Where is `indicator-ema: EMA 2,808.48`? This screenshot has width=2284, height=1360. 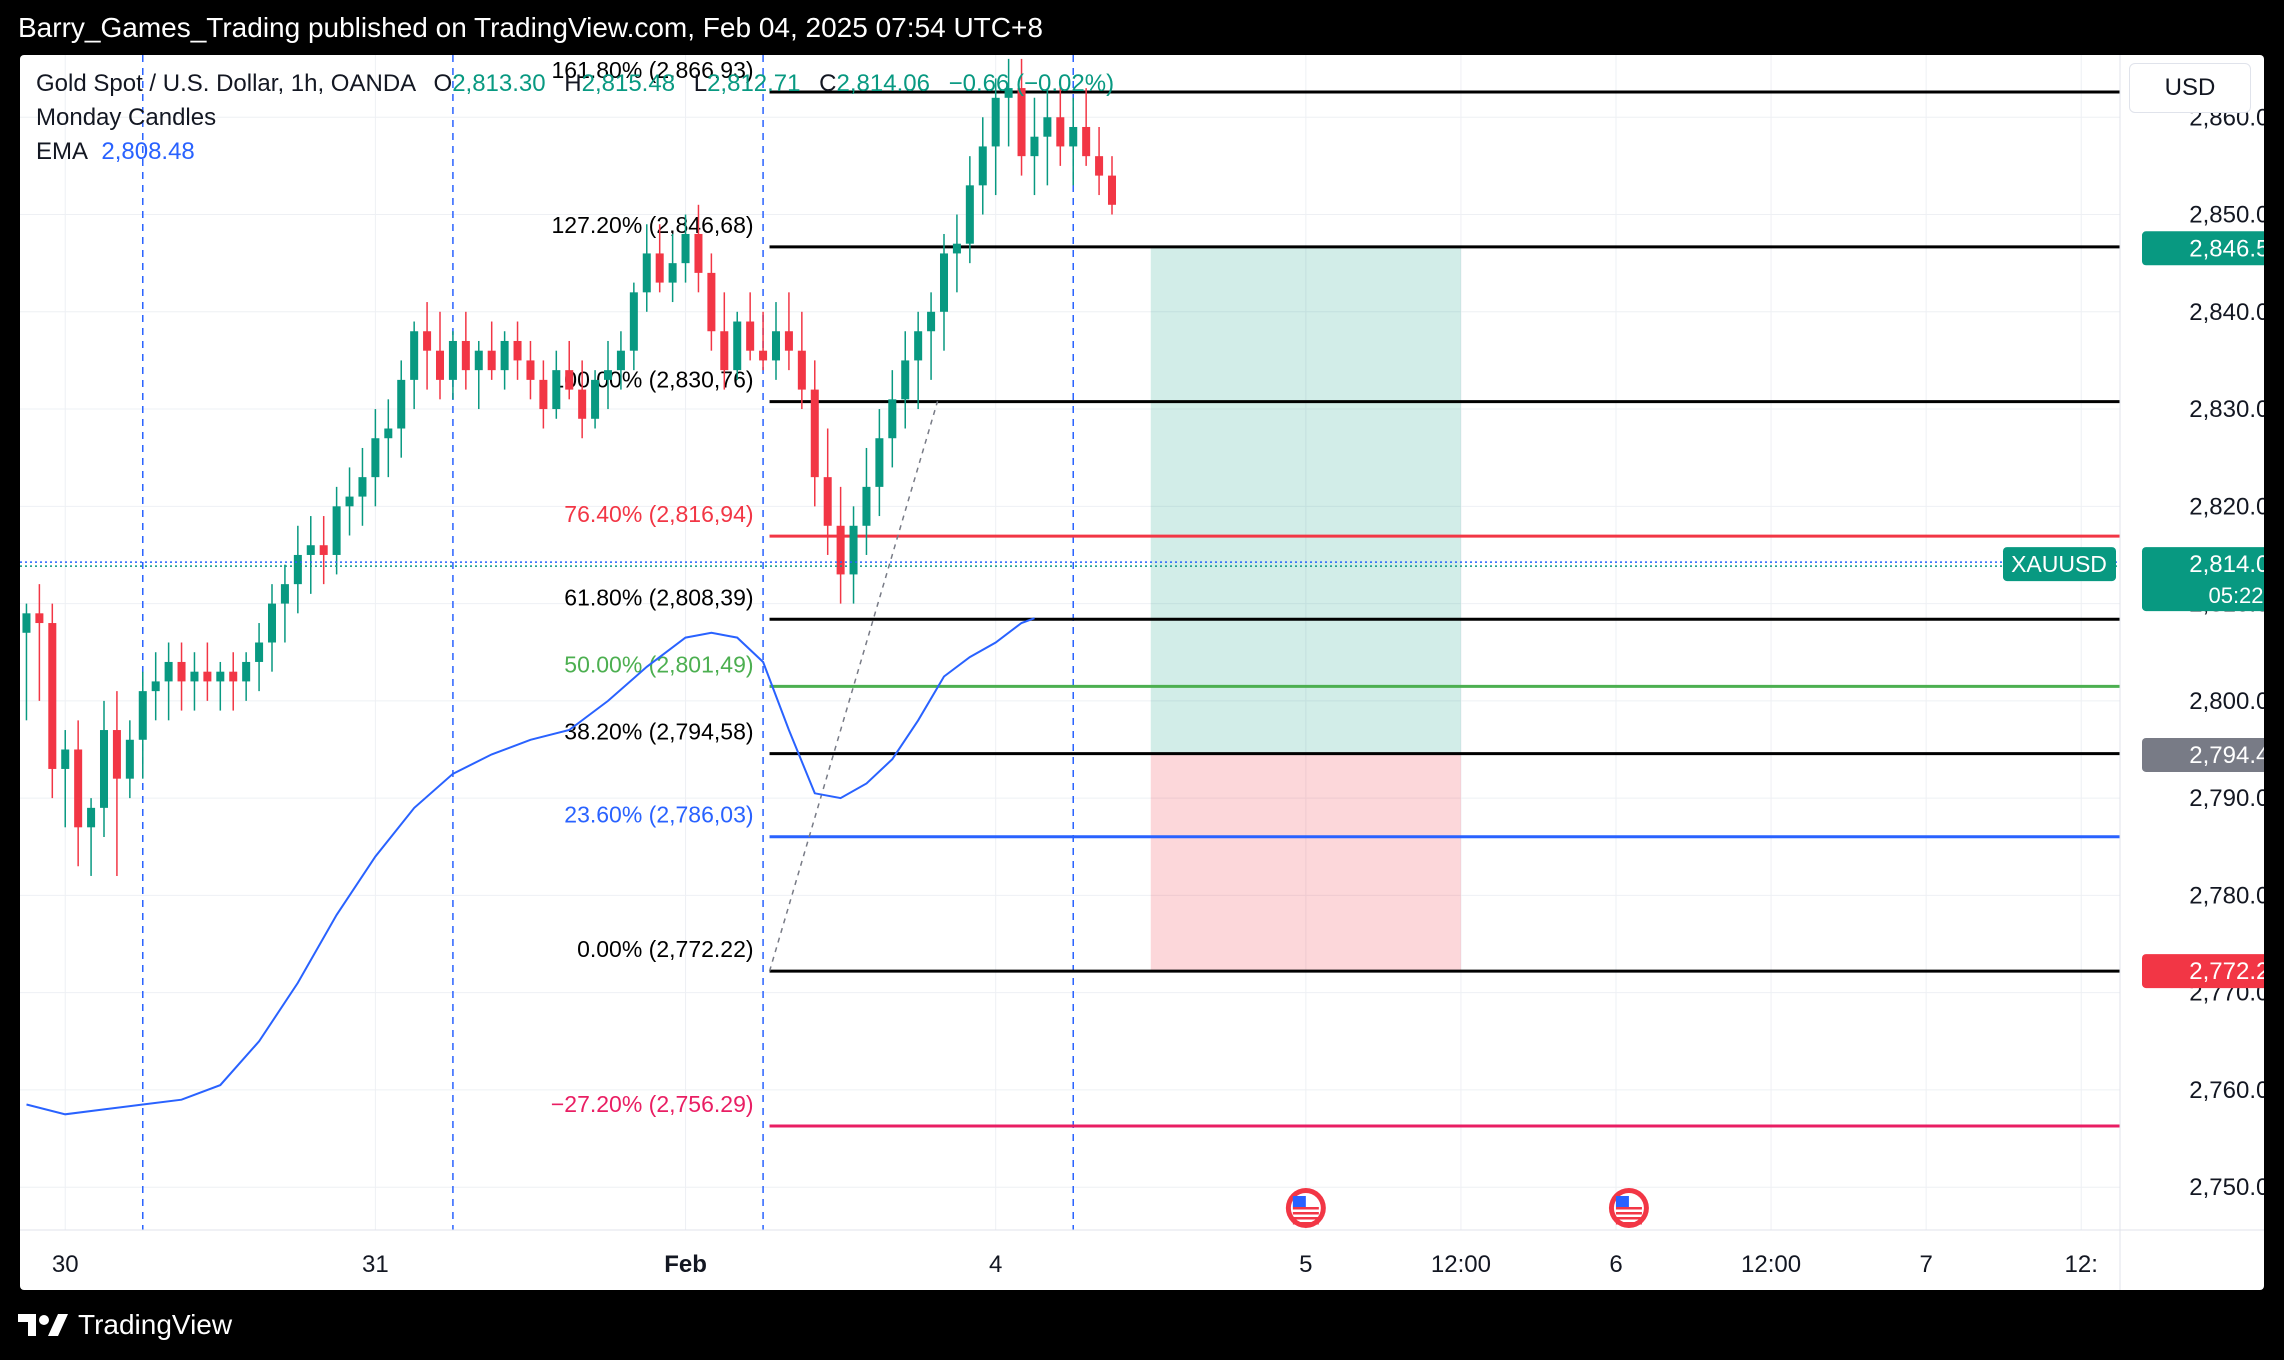 indicator-ema: EMA 2,808.48 is located at coordinates (575, 152).